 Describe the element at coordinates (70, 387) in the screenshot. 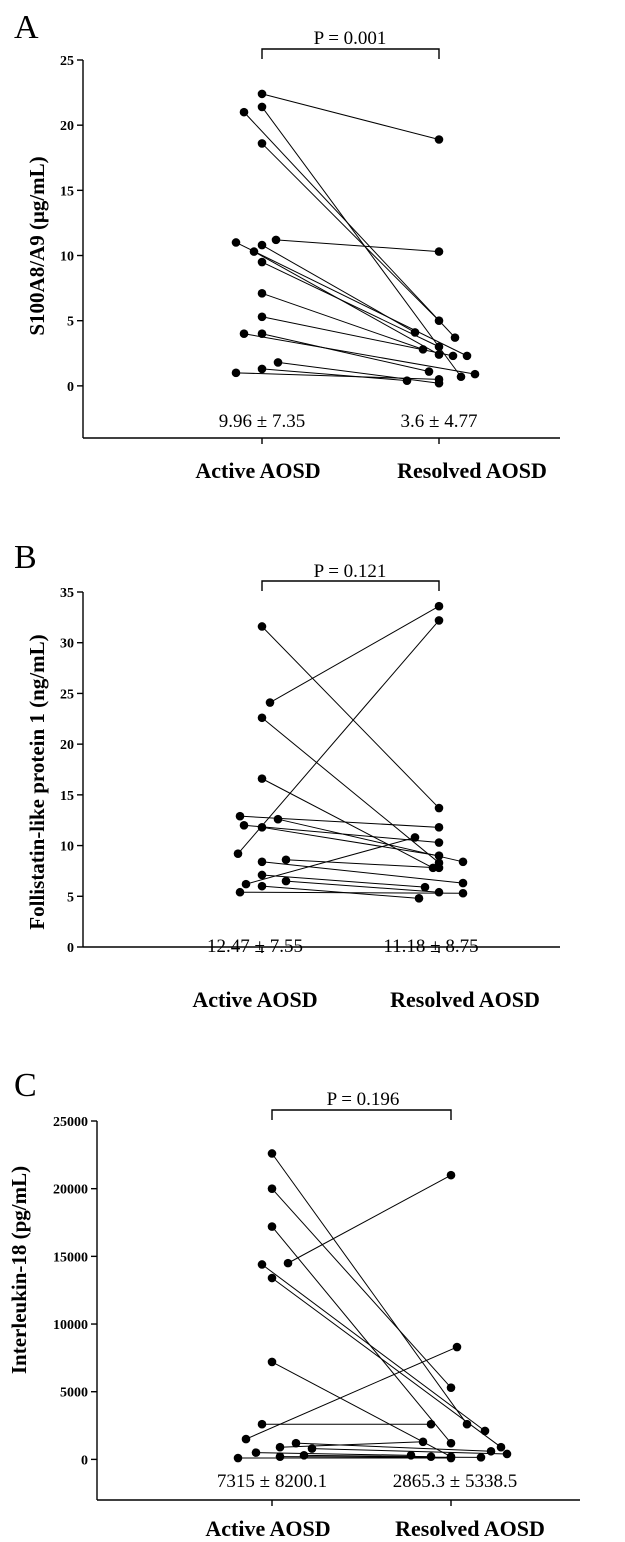

I see `panel-a-y-tick-label: 0` at that location.